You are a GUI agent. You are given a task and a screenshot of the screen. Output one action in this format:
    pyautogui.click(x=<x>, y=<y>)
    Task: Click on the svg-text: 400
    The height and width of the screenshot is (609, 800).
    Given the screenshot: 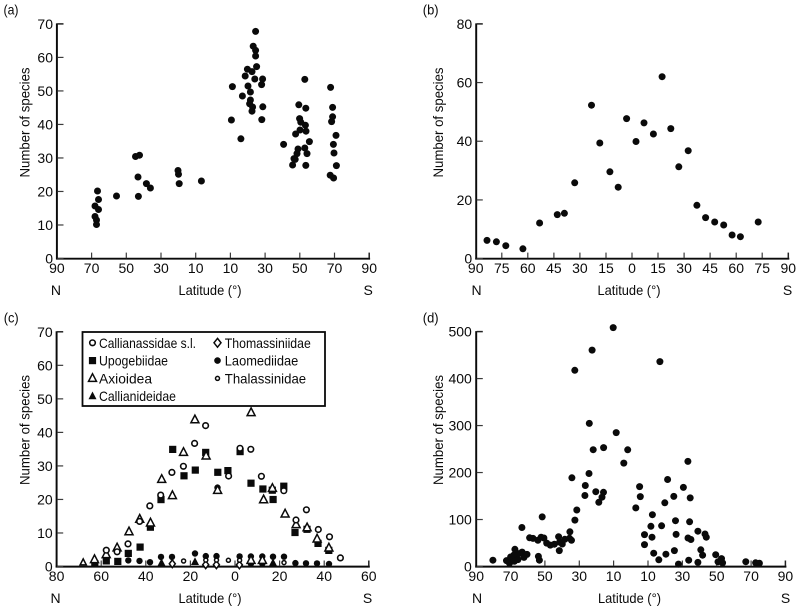 What is the action you would take?
    pyautogui.click(x=460, y=379)
    